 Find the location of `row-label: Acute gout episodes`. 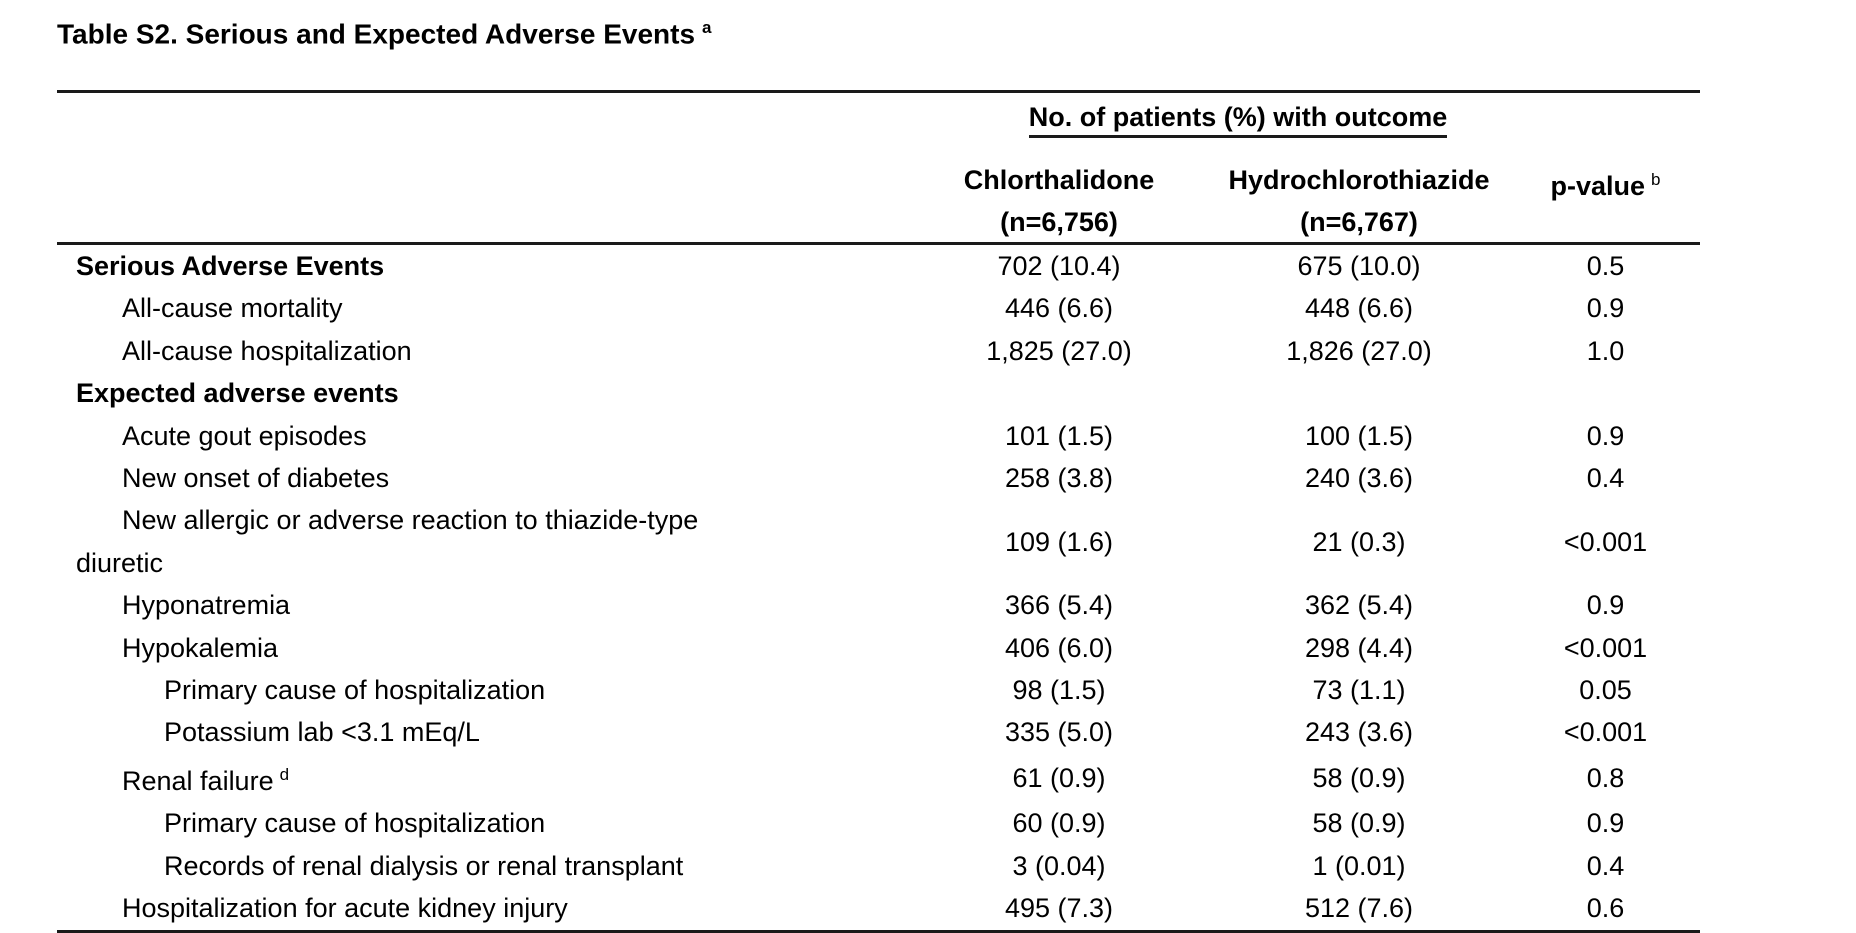

row-label: Acute gout episodes is located at coordinates (484, 436).